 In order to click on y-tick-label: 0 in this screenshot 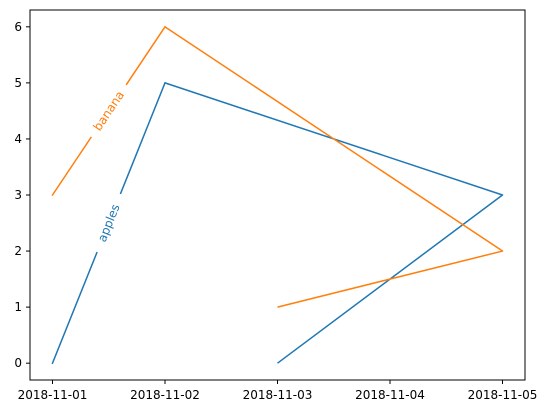, I will do `click(18, 363)`.